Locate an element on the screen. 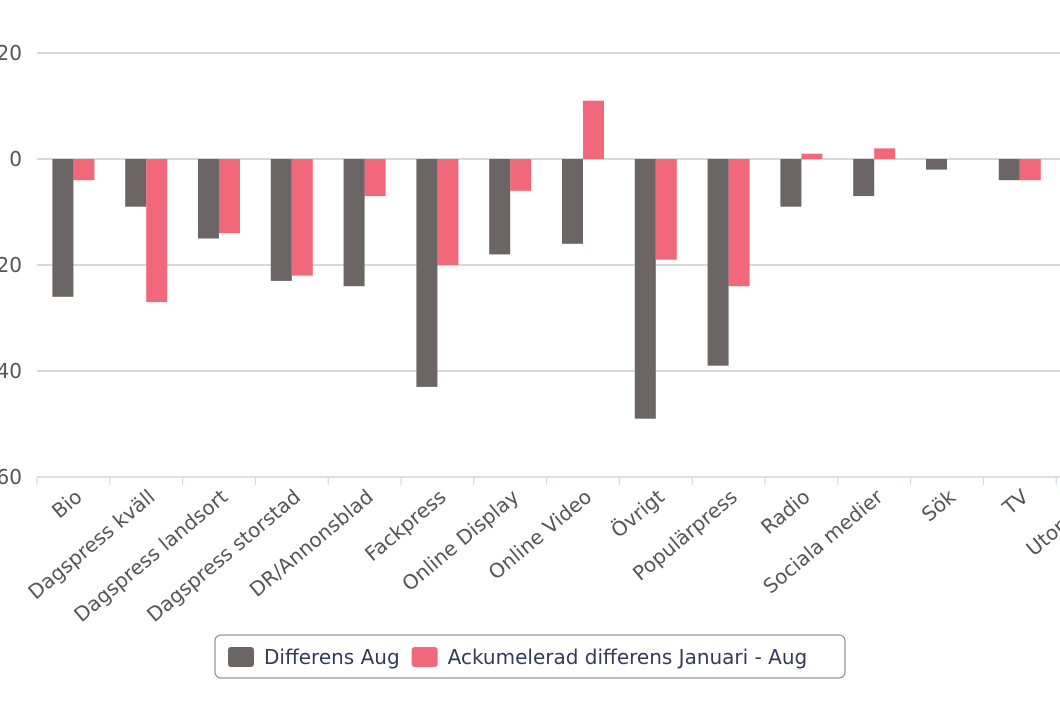  legend-label: Ackumelerad differens Januari - Aug is located at coordinates (628, 657).